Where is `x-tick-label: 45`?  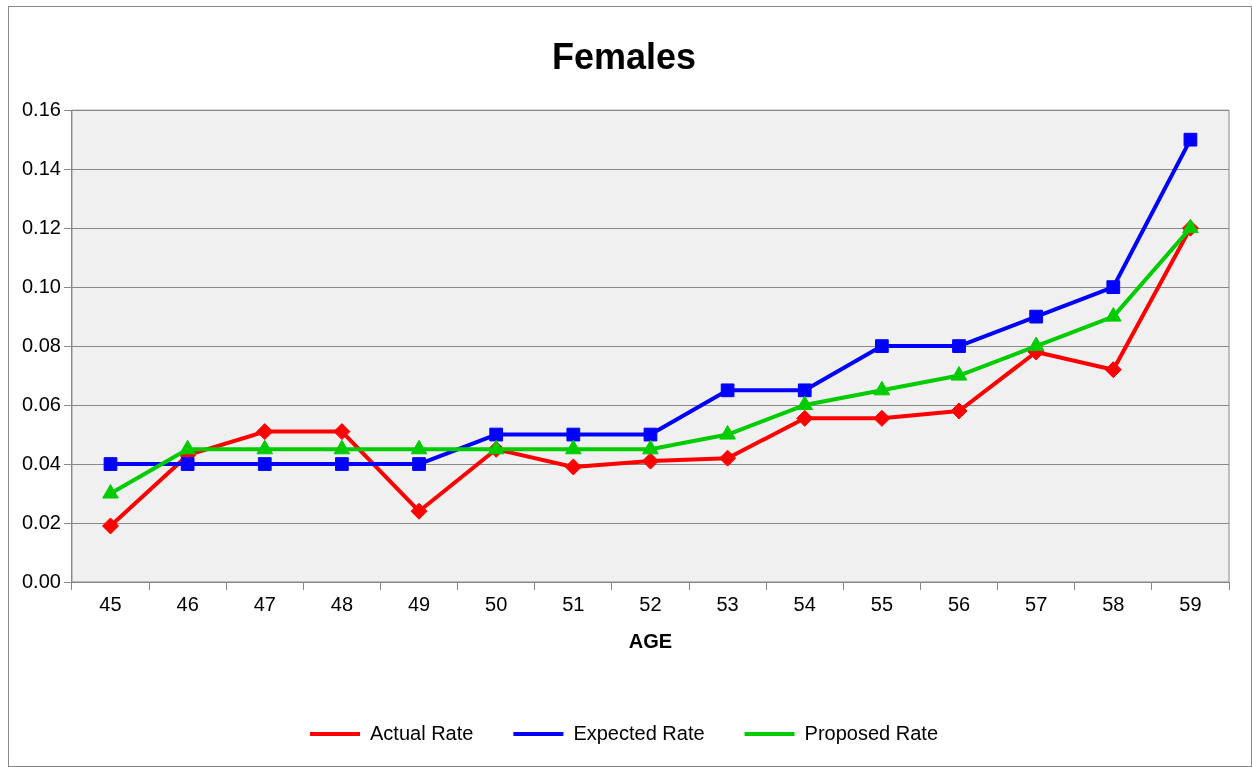
x-tick-label: 45 is located at coordinates (110, 603).